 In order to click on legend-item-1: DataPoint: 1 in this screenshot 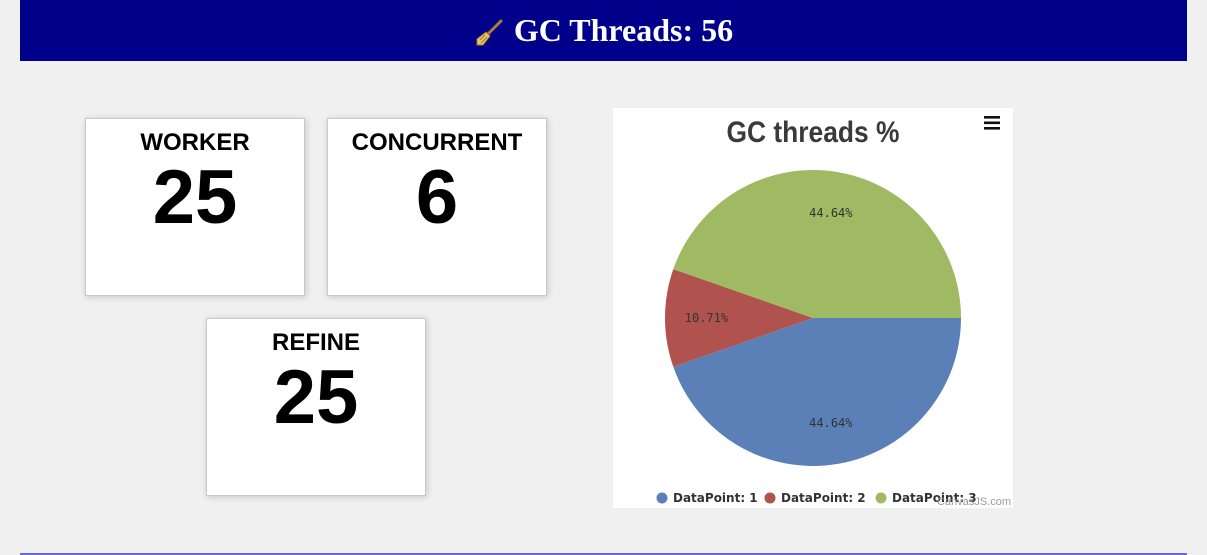, I will do `click(707, 498)`.